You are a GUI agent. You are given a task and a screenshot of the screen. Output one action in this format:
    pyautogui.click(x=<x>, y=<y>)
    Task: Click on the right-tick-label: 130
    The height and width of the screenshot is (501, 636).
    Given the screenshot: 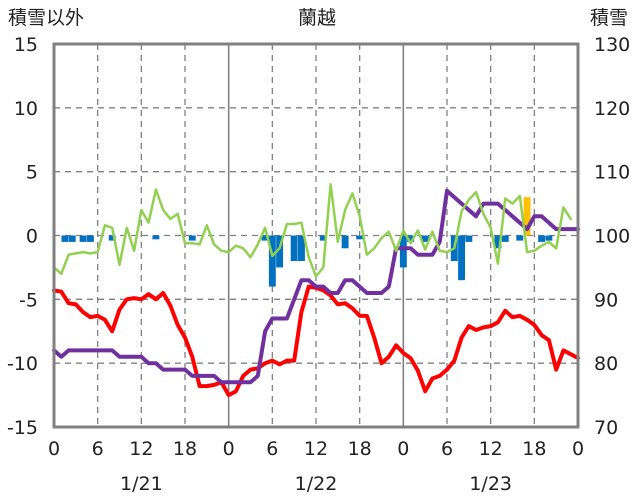 What is the action you would take?
    pyautogui.click(x=612, y=45)
    